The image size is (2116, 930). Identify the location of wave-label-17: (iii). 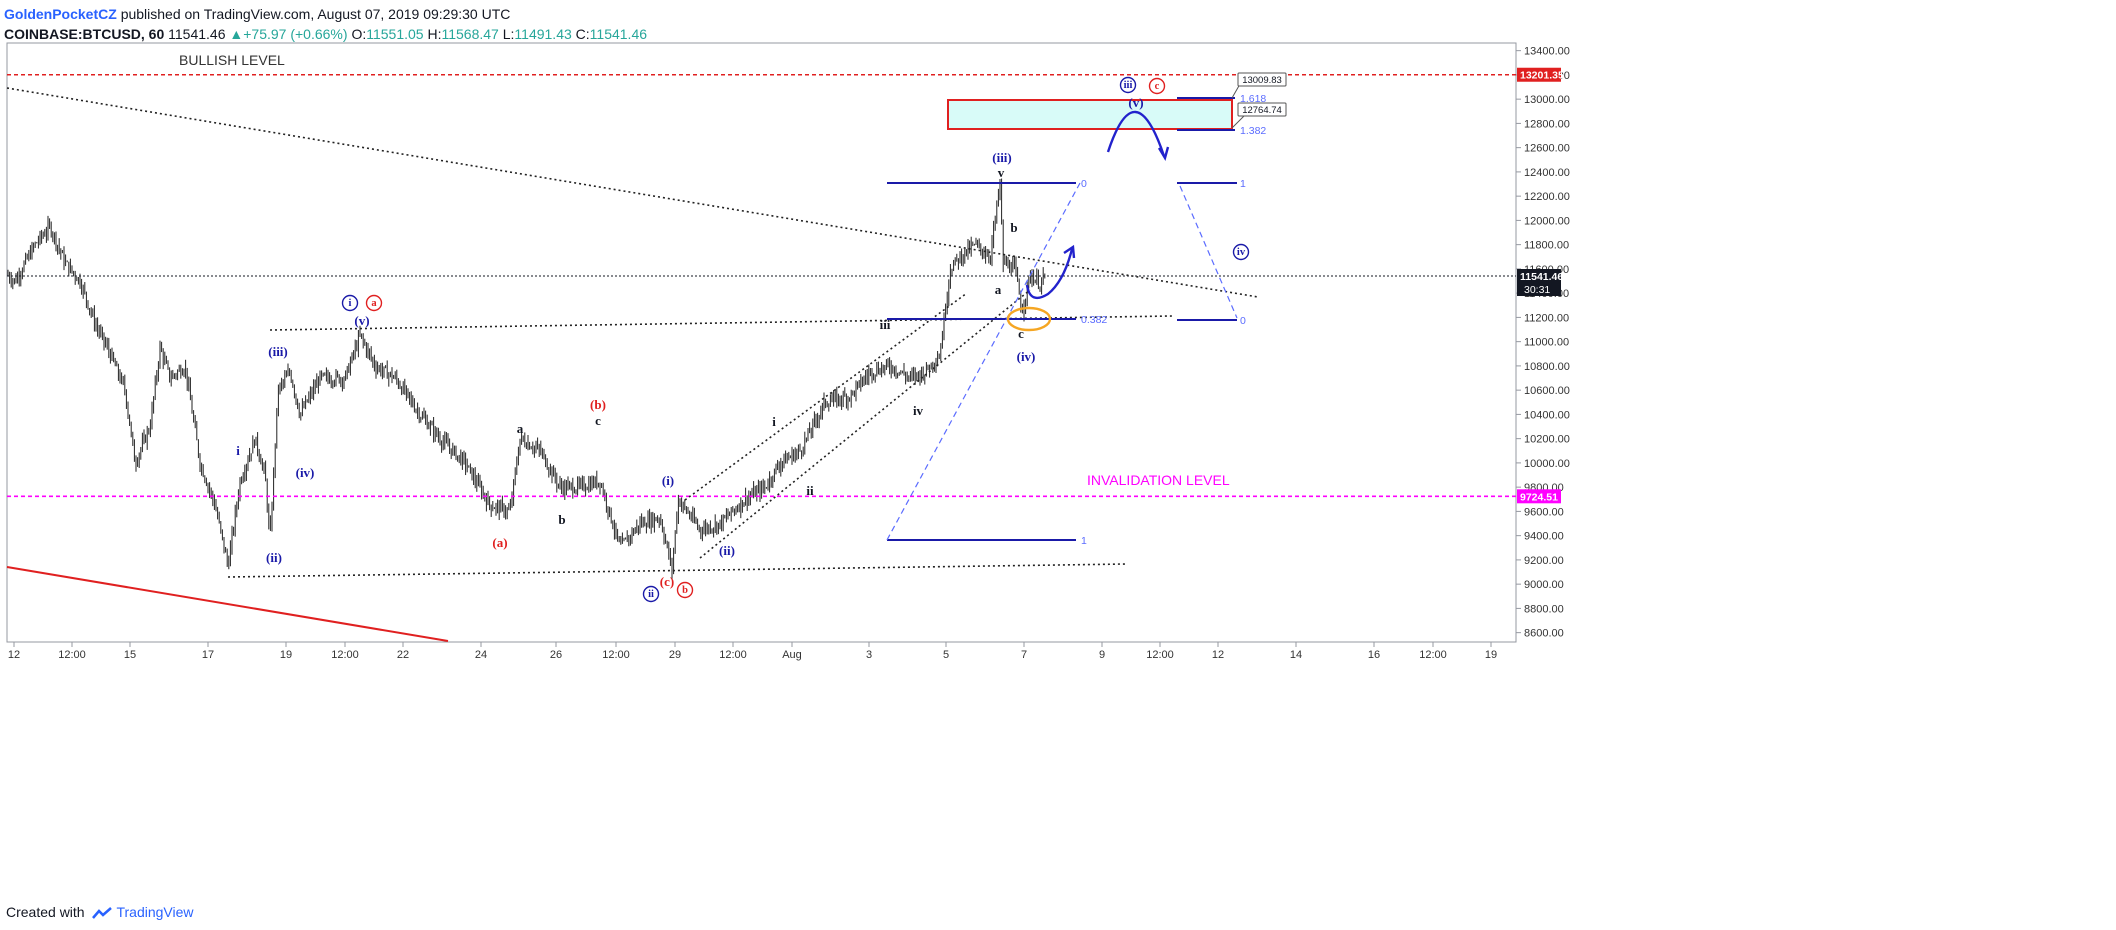
(1002, 157).